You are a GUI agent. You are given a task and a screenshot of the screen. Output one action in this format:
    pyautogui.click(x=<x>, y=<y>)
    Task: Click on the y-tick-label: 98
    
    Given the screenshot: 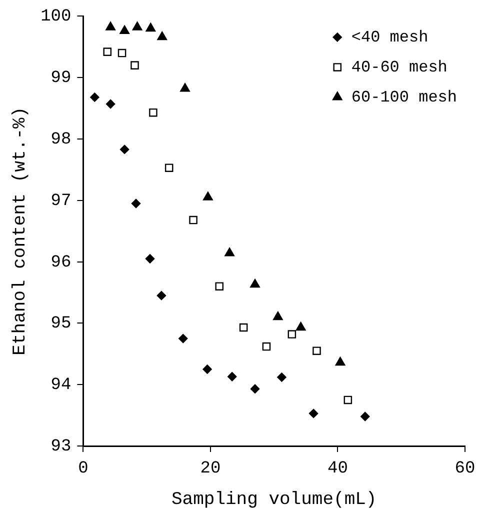 What is the action you would take?
    pyautogui.click(x=61, y=140)
    